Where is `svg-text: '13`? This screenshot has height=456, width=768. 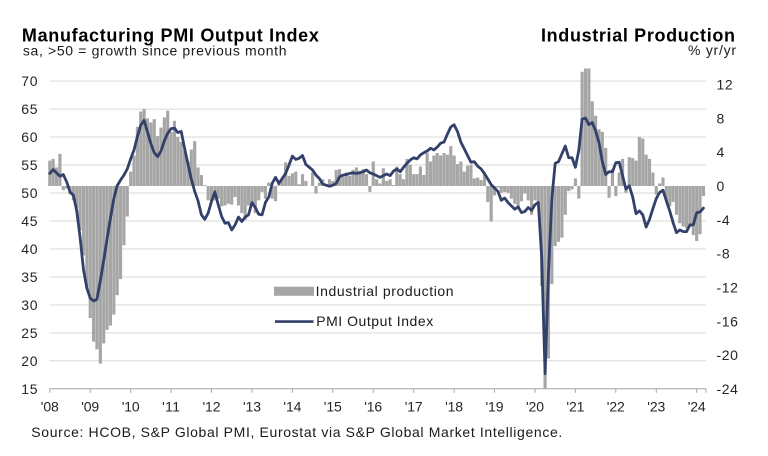 svg-text: '13 is located at coordinates (252, 407).